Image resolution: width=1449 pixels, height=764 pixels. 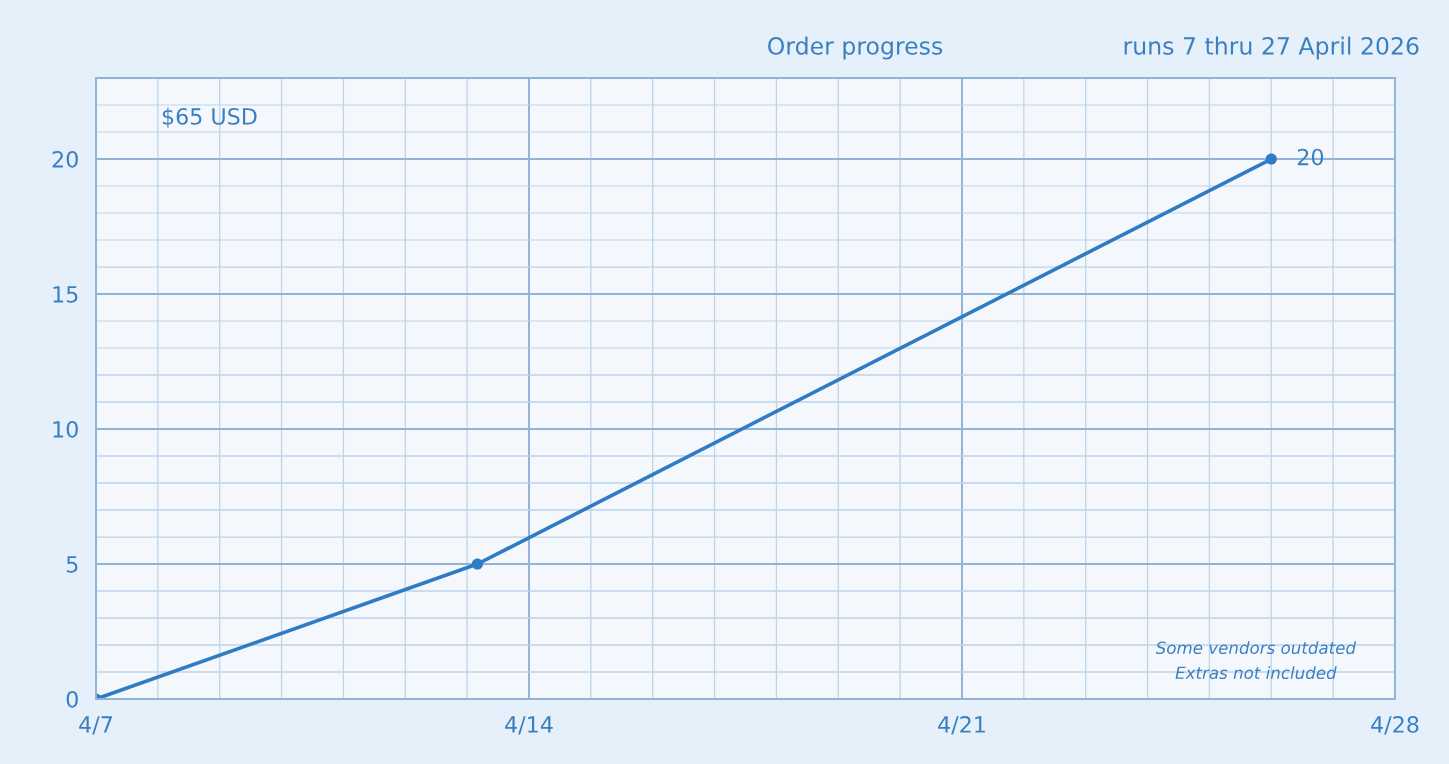 What do you see at coordinates (1271, 48) in the screenshot?
I see `text: runs 7 thru 27 April 2026` at bounding box center [1271, 48].